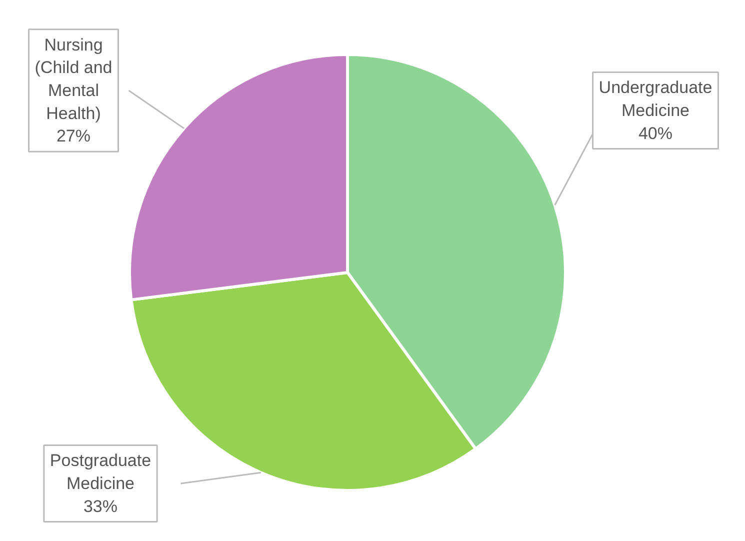 This screenshot has width=745, height=541. What do you see at coordinates (100, 506) in the screenshot?
I see `data-label: 33%` at bounding box center [100, 506].